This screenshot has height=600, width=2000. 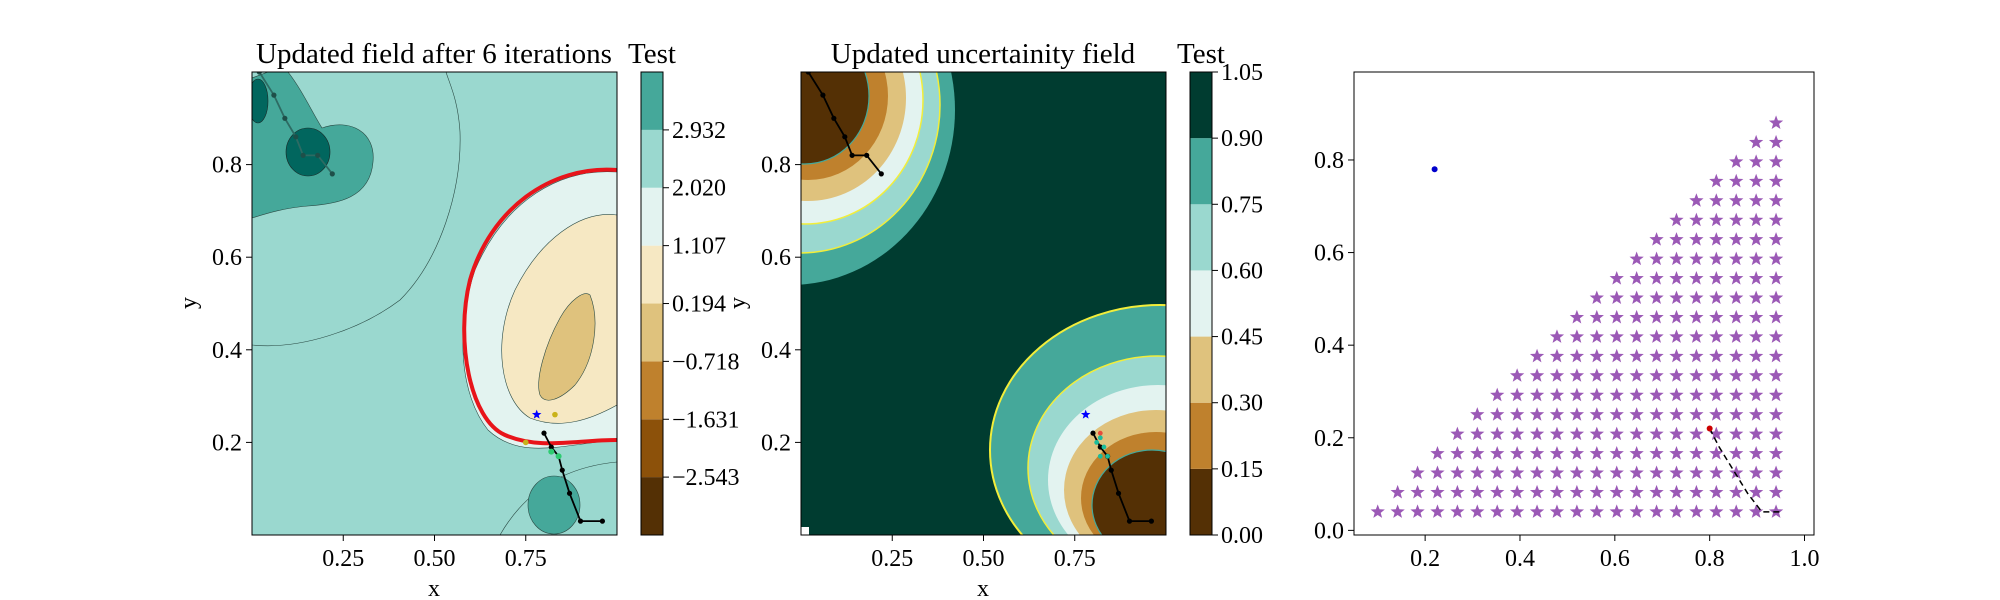 I want to click on field-zero-contour, so click(x=539, y=306).